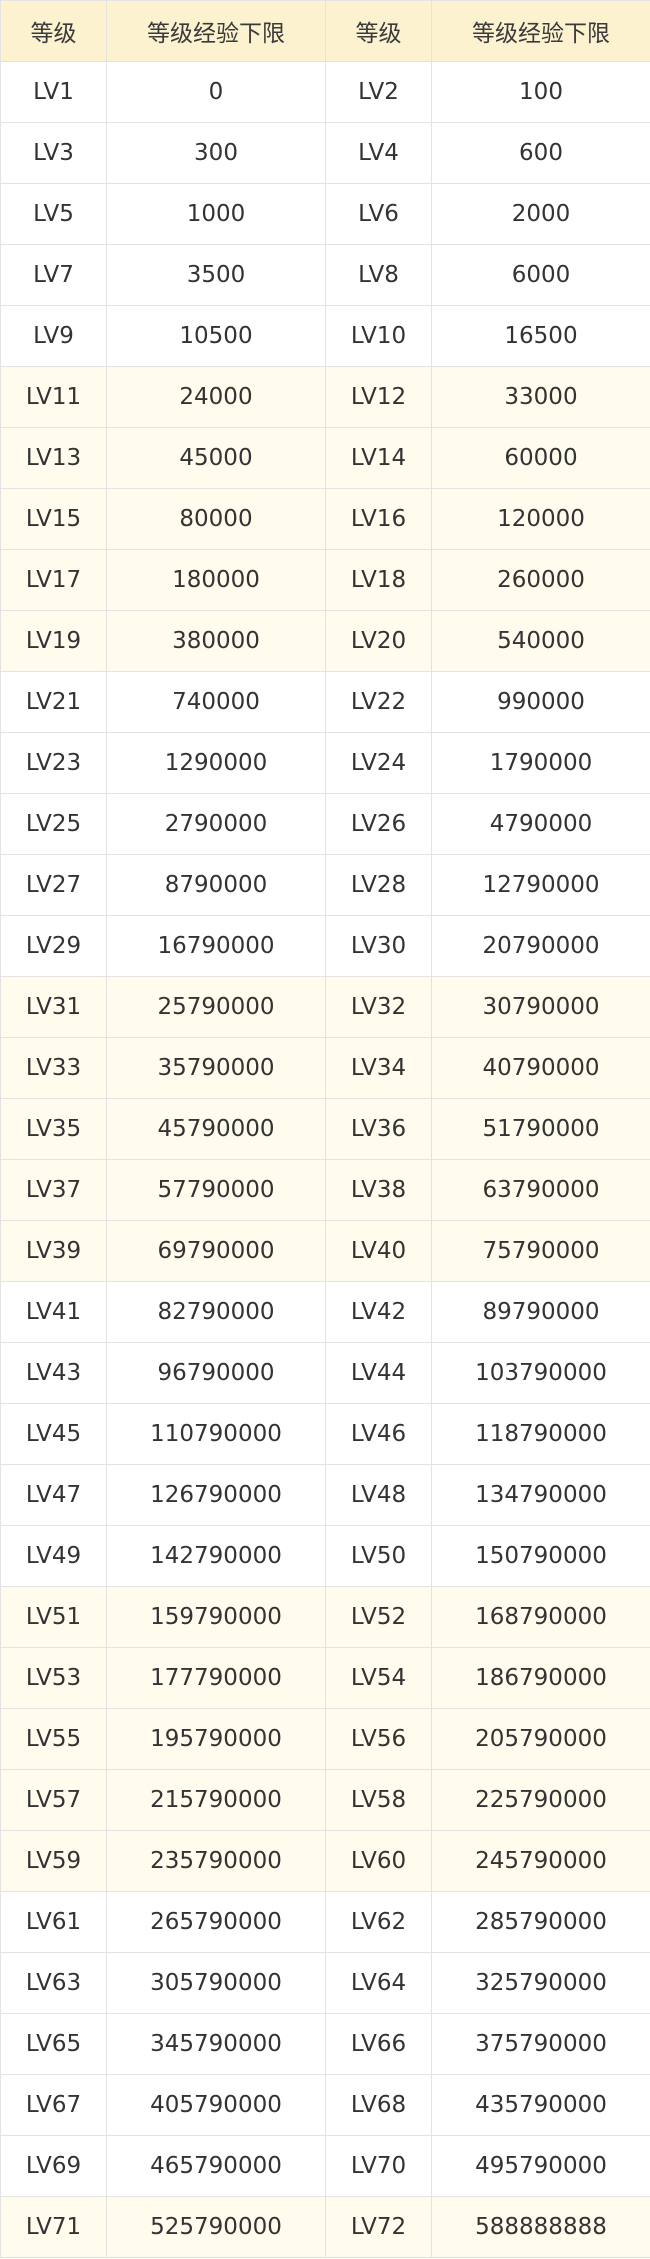 This screenshot has height=2259, width=650. What do you see at coordinates (540, 1373) in the screenshot?
I see `exp-threshold-cell-right: 103790000` at bounding box center [540, 1373].